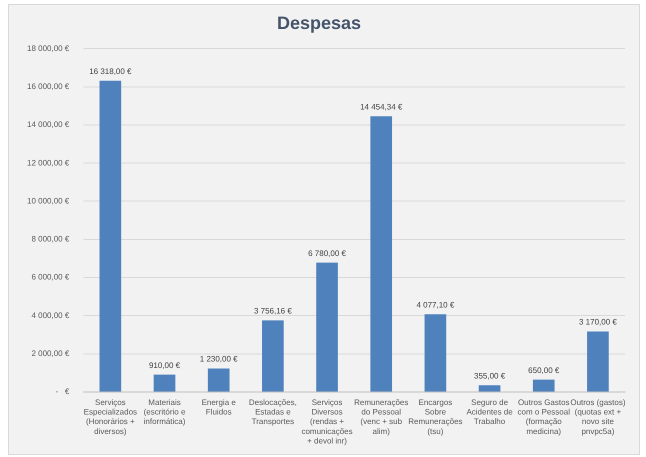  What do you see at coordinates (598, 417) in the screenshot?
I see `x-tick-label: Outros (gastos) (quotas ext + novo site pnvpc5a)` at bounding box center [598, 417].